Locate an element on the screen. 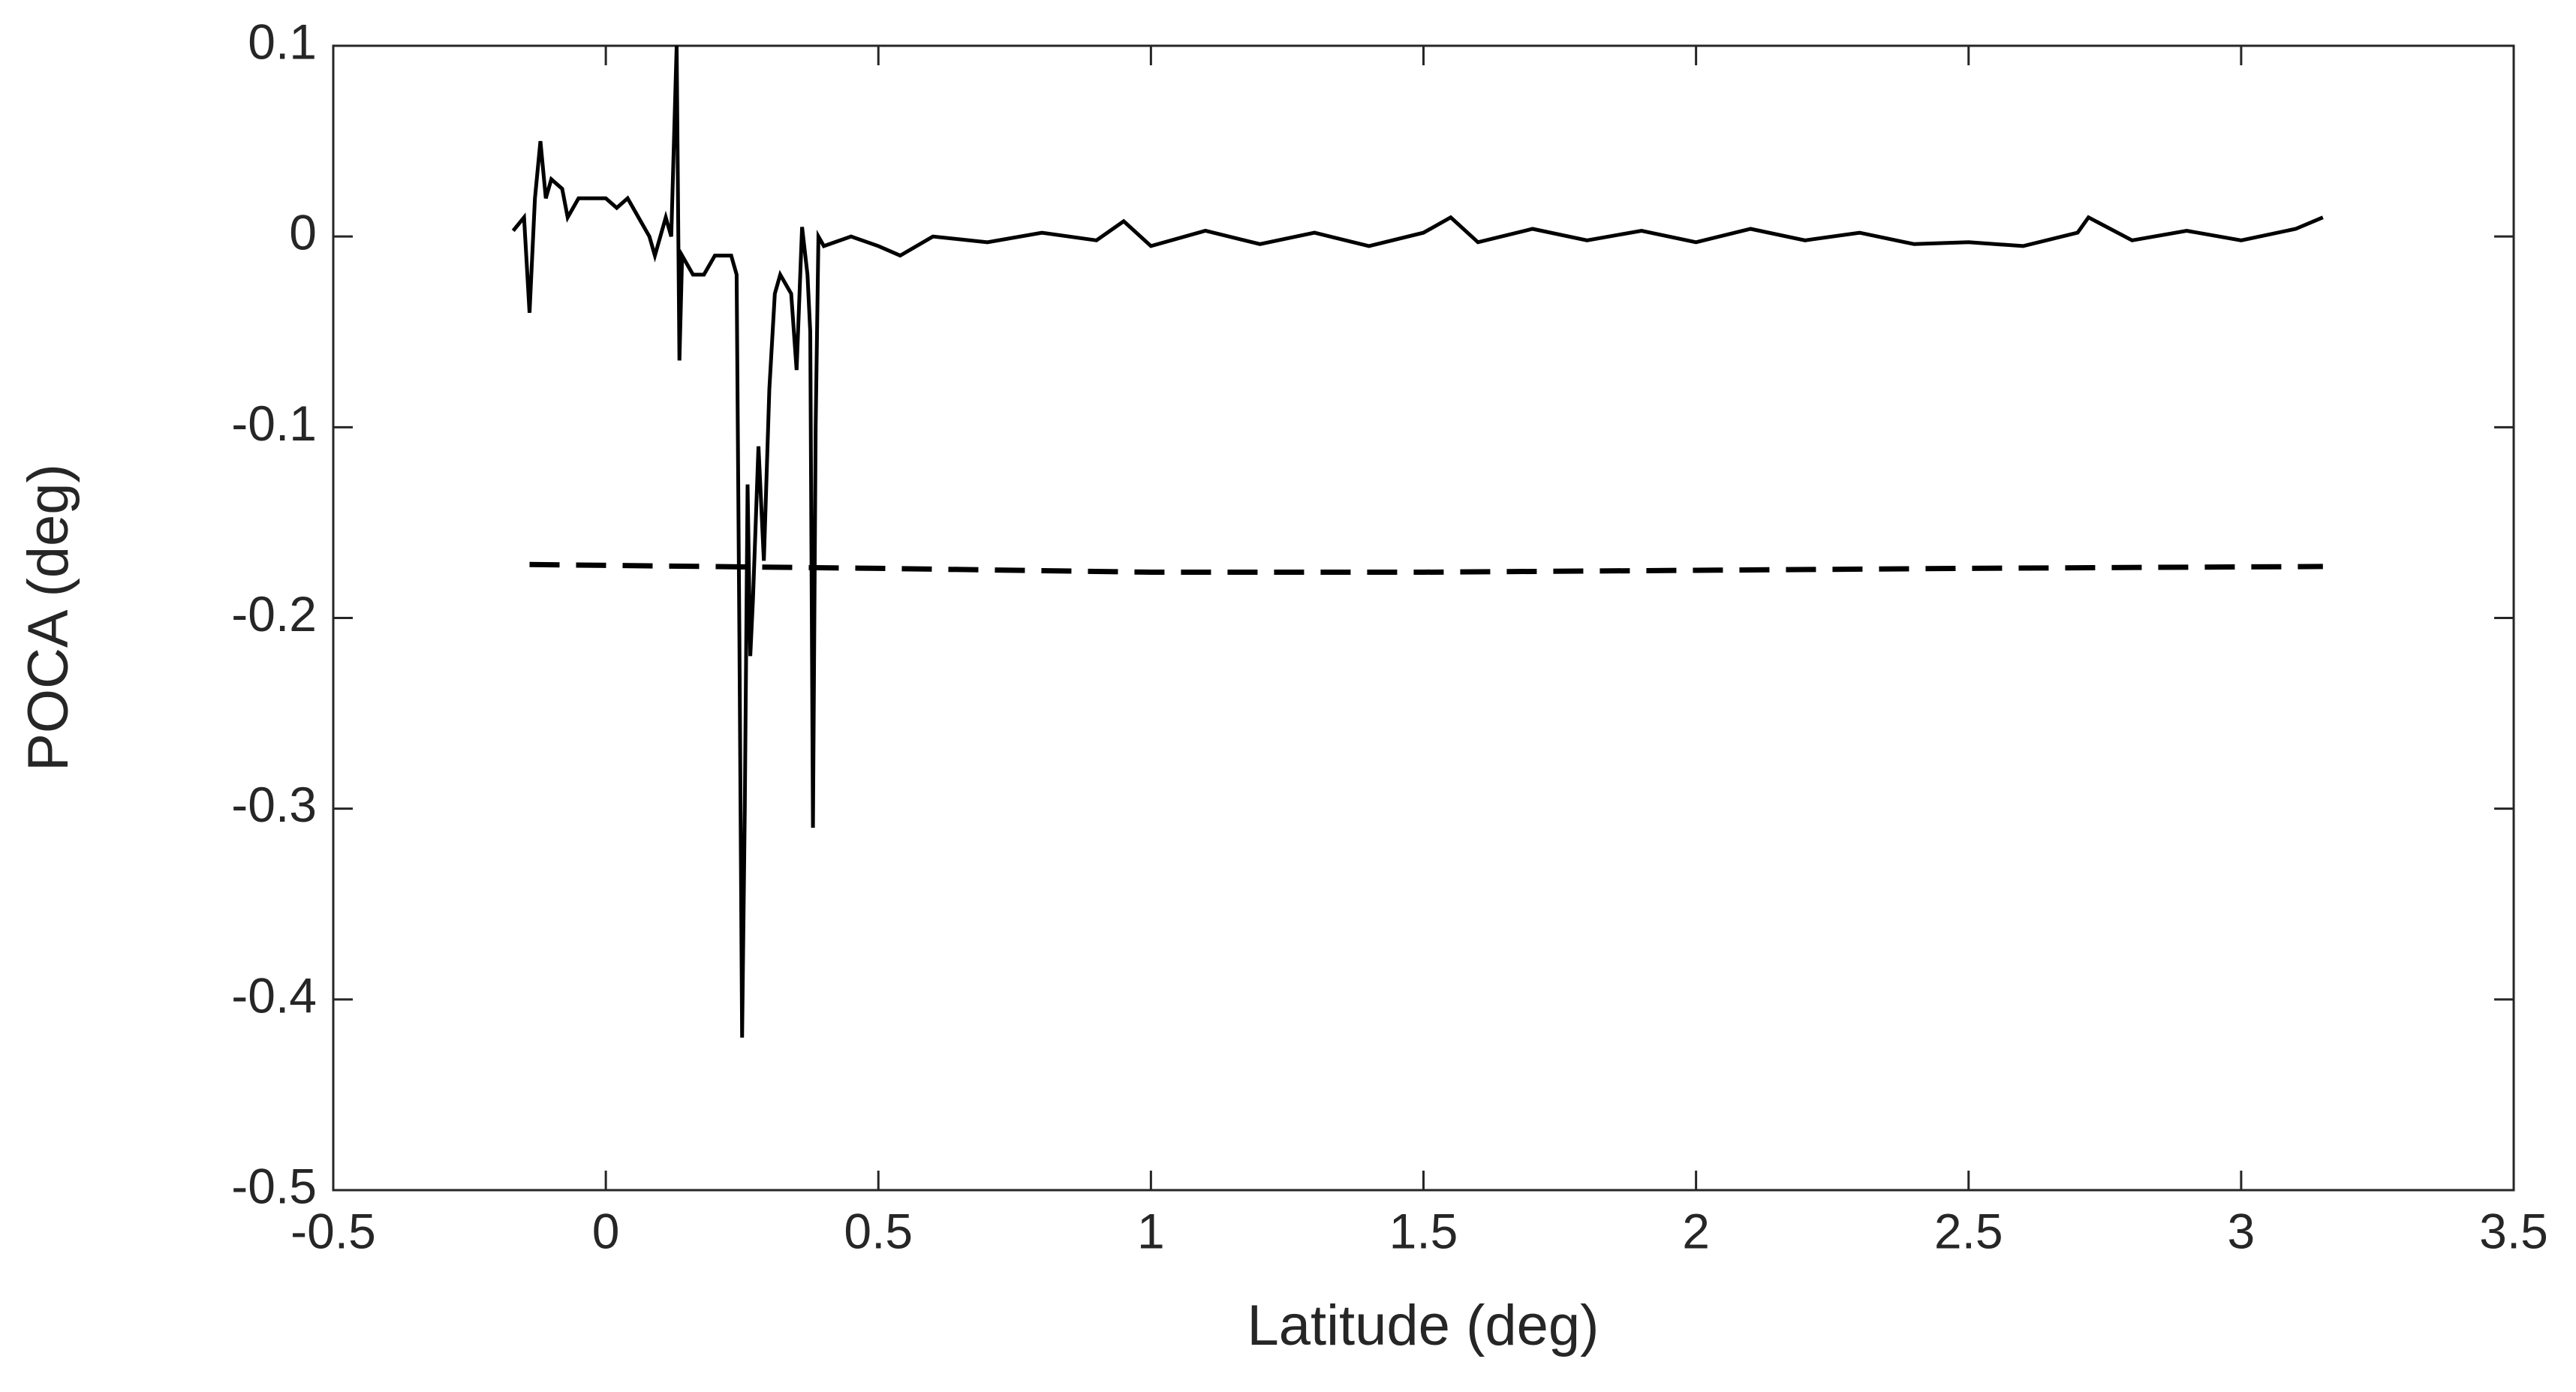 The image size is (2576, 1392). x-tick-label: 3.5 is located at coordinates (2513, 1231).